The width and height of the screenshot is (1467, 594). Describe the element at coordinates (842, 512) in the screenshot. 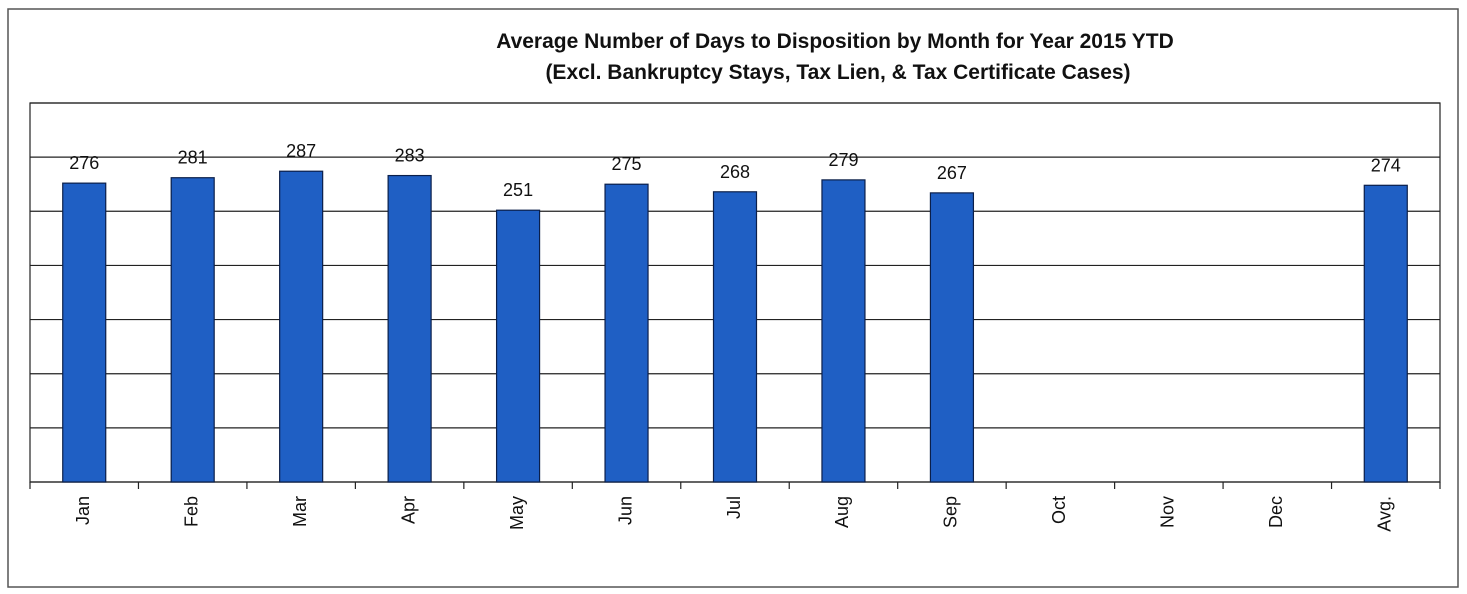

I see `x-tick-label: Aug` at that location.